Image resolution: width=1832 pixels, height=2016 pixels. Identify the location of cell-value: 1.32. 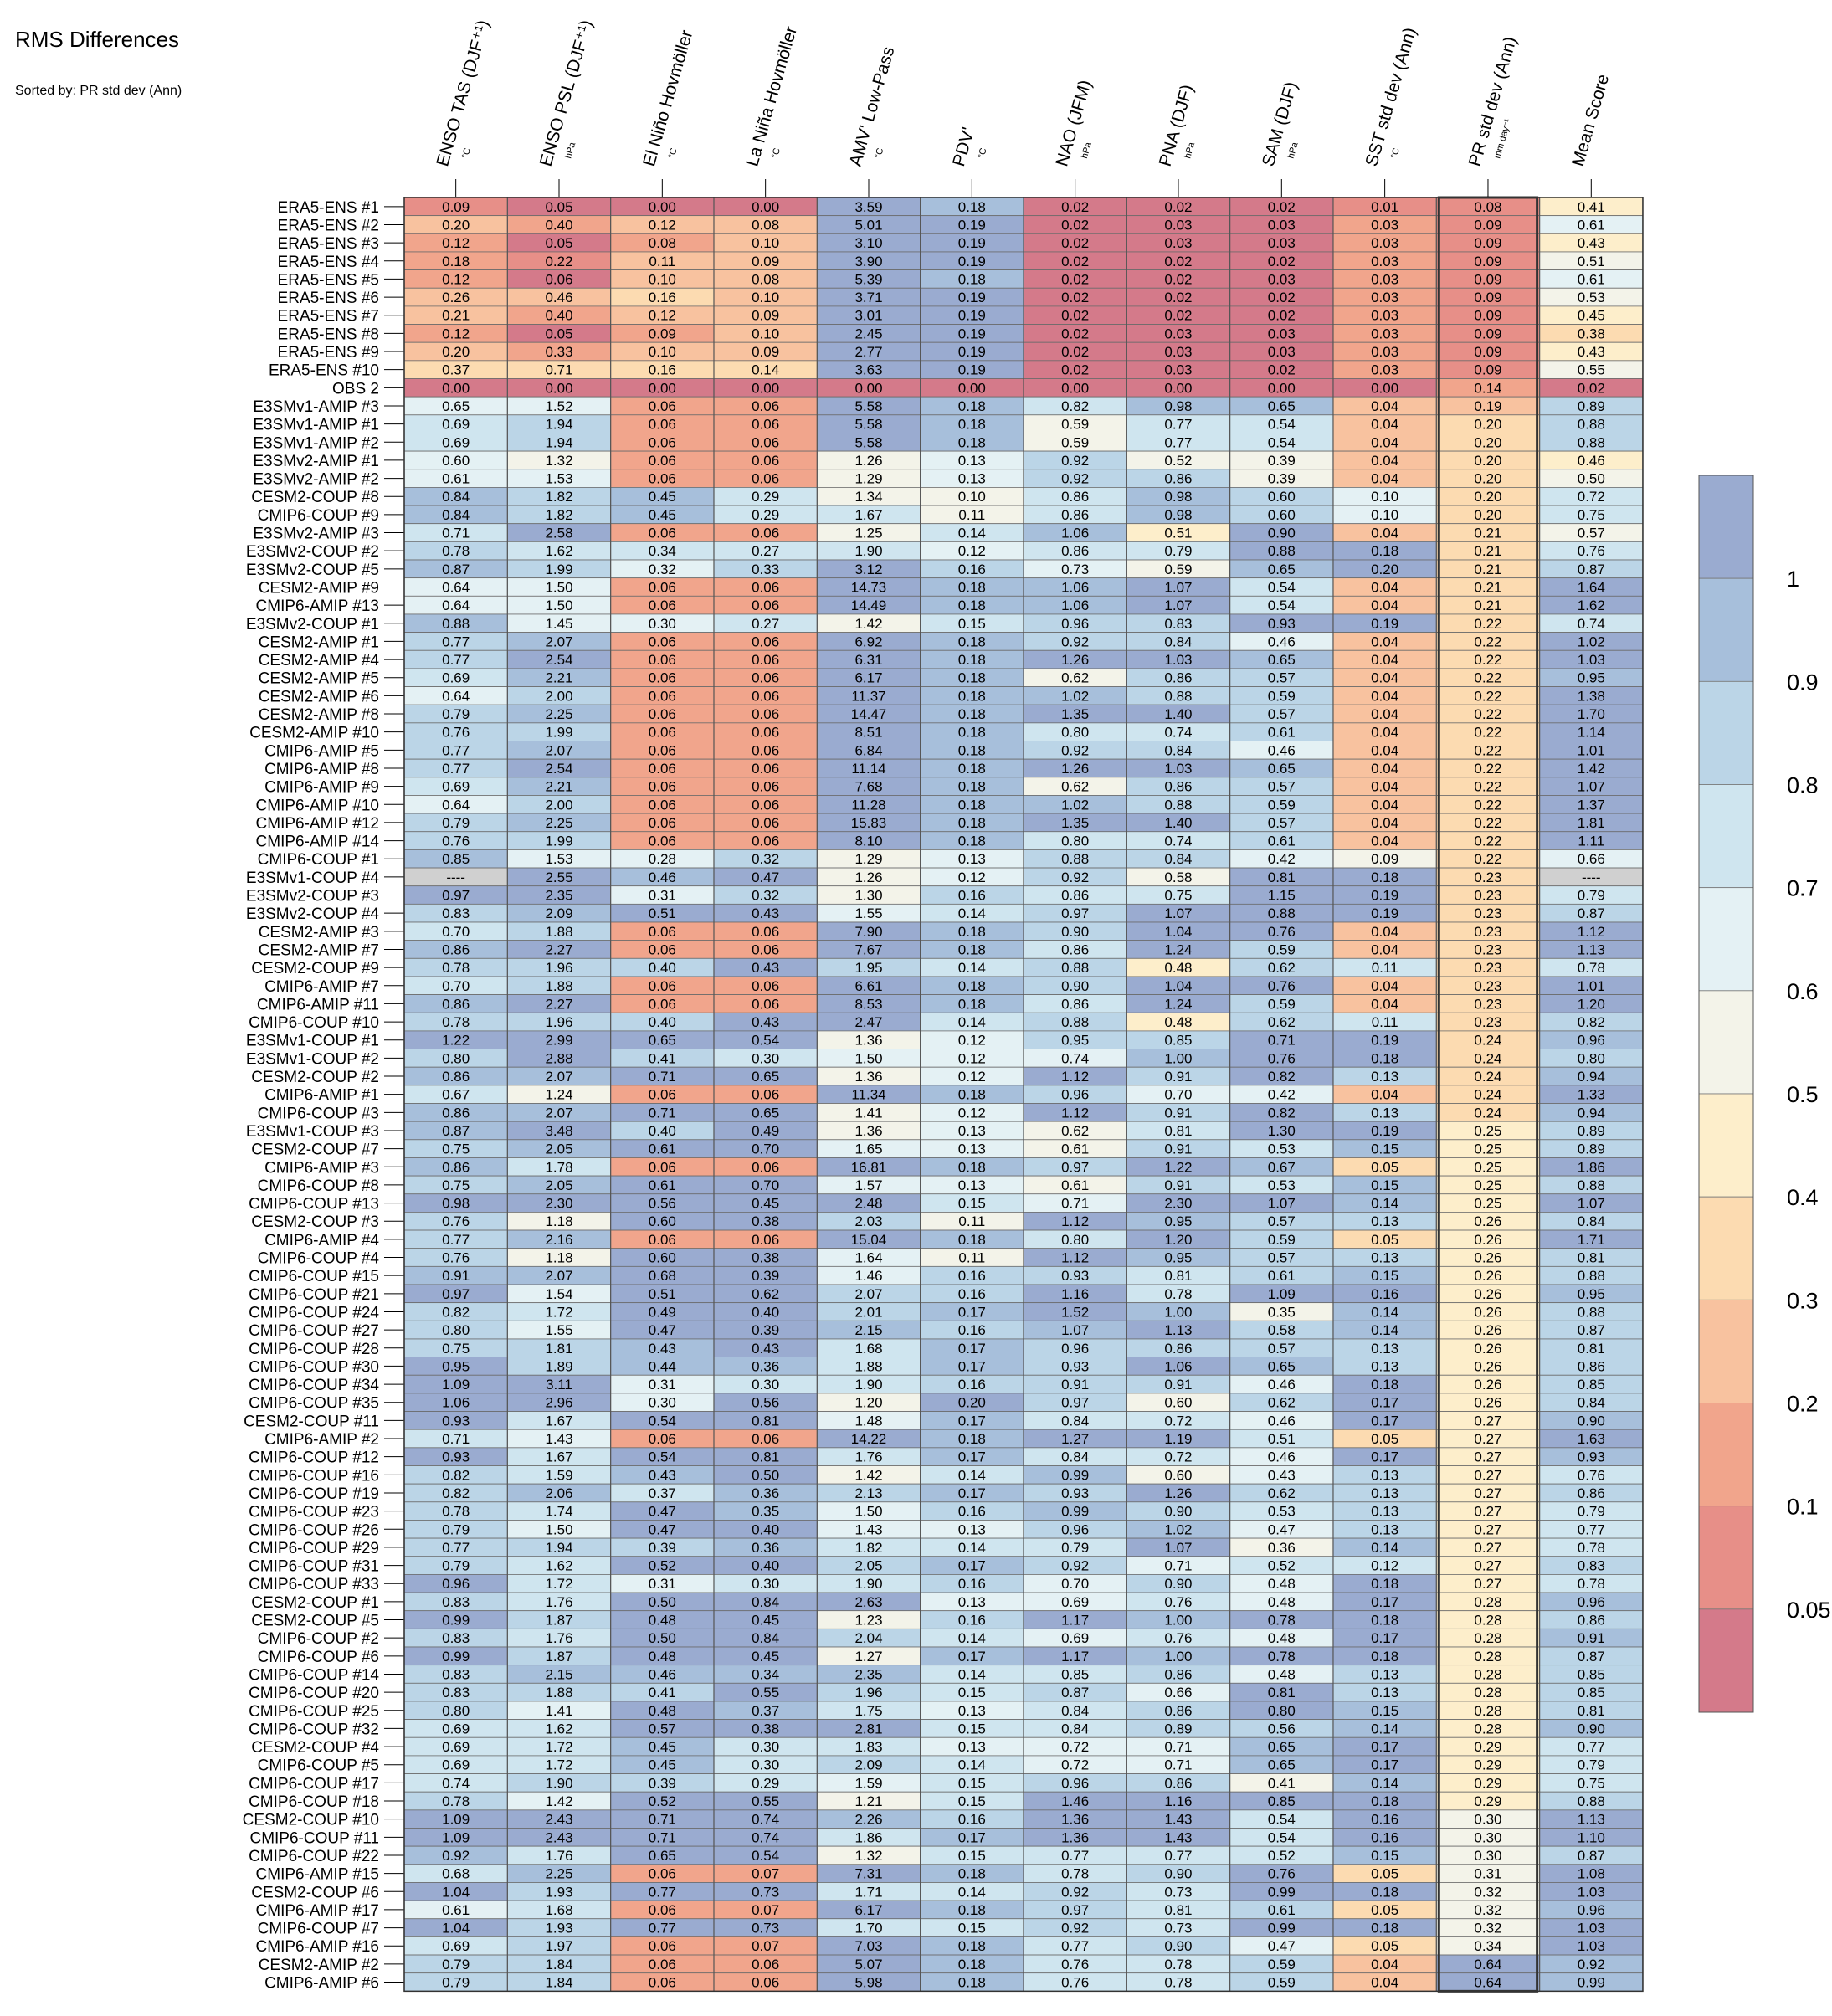
(558, 461).